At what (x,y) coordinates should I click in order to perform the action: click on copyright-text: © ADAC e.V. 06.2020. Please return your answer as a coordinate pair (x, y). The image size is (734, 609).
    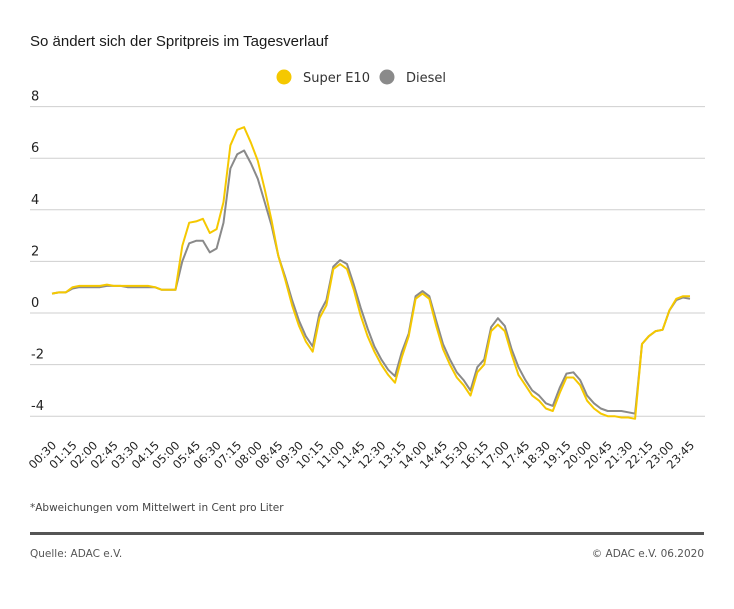
    Looking at the image, I should click on (647, 554).